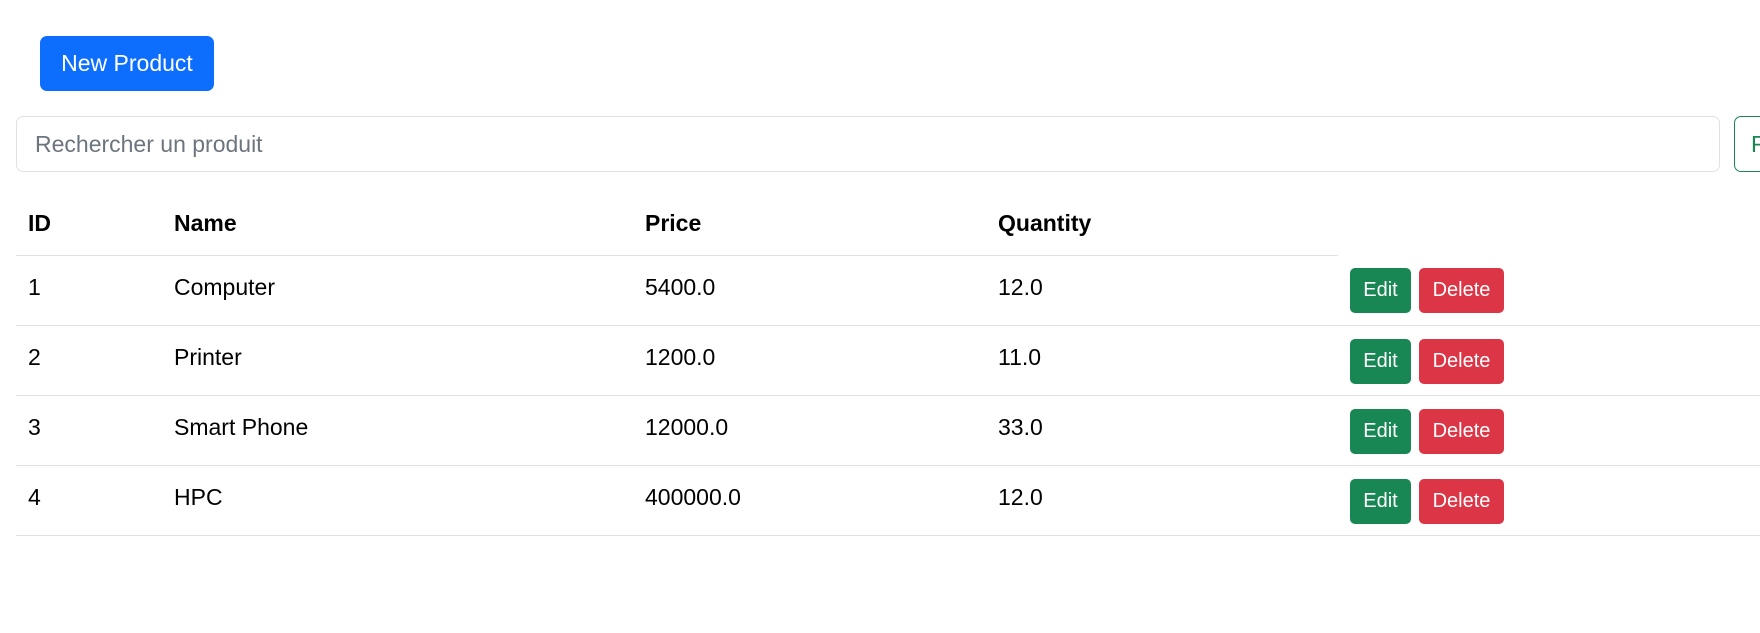 The image size is (1760, 633). I want to click on cell-id: 2, so click(89, 360).